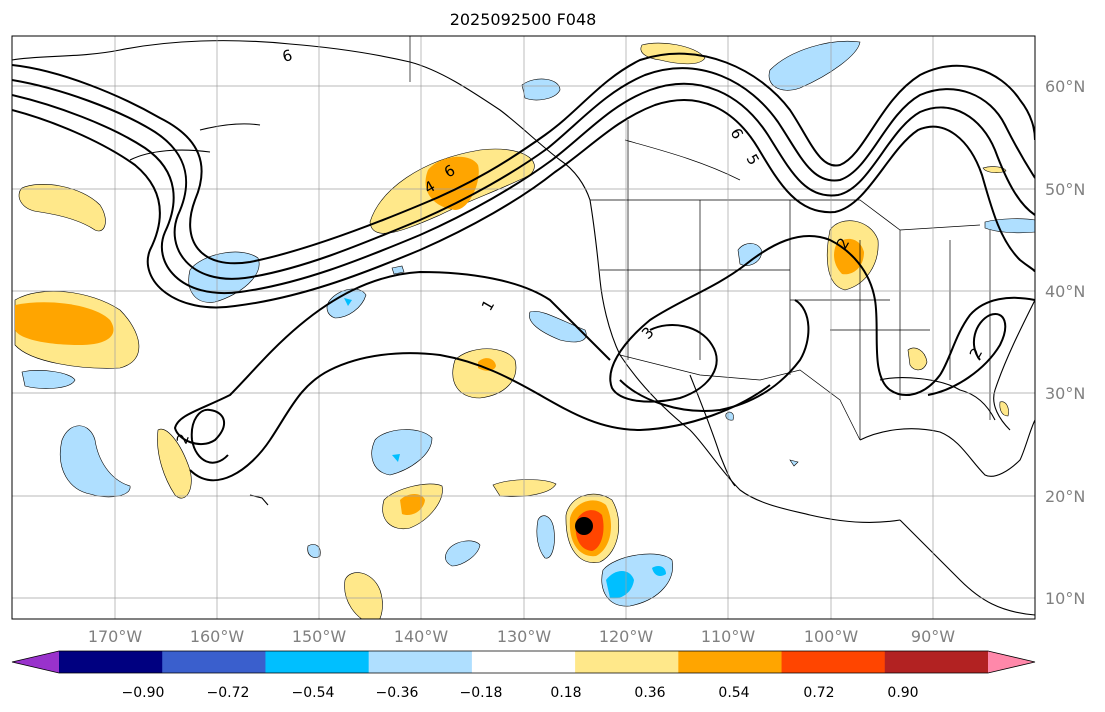  Describe the element at coordinates (728, 636) in the screenshot. I see `lon-label: 110°W` at that location.